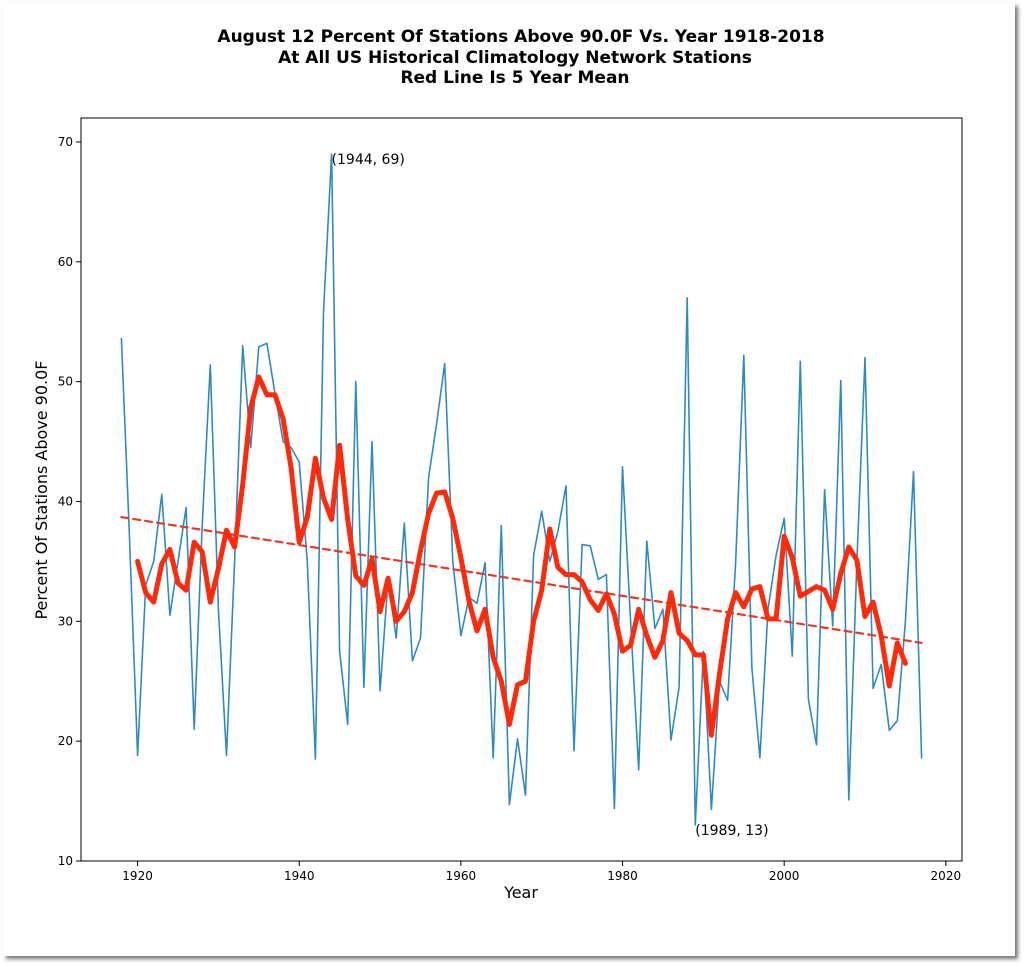 The width and height of the screenshot is (1024, 964). I want to click on y-tick-label: 50, so click(65, 382).